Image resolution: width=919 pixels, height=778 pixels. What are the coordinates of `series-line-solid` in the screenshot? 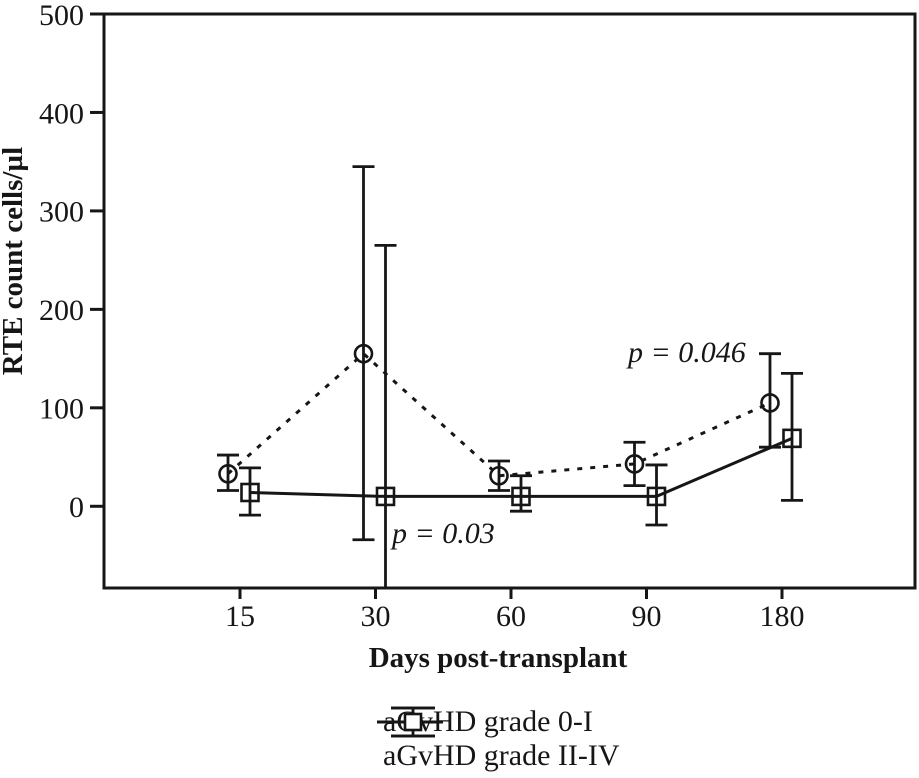 It's located at (521, 467).